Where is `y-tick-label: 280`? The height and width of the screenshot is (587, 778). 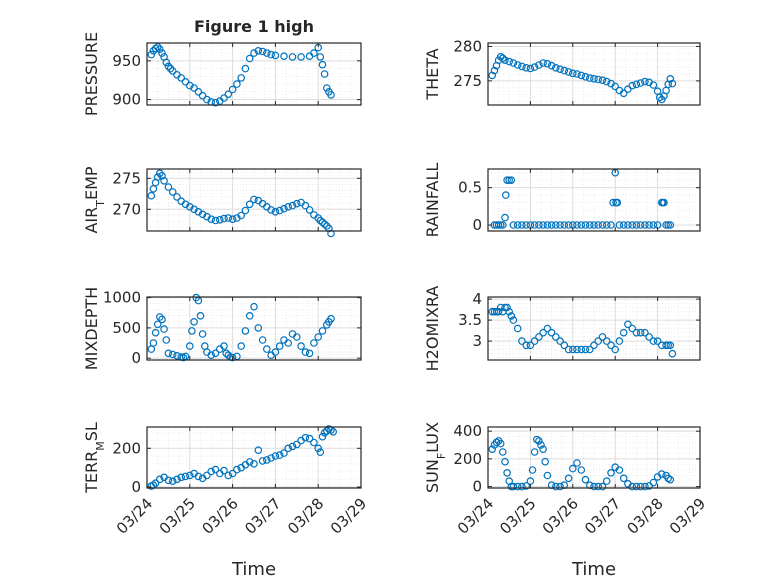
y-tick-label: 280 is located at coordinates (467, 46).